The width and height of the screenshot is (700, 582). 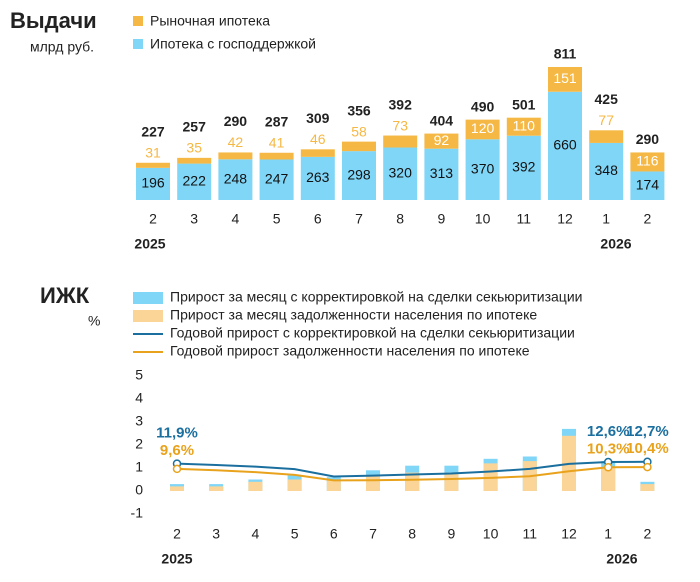 I want to click on value-label: 313, so click(x=442, y=173).